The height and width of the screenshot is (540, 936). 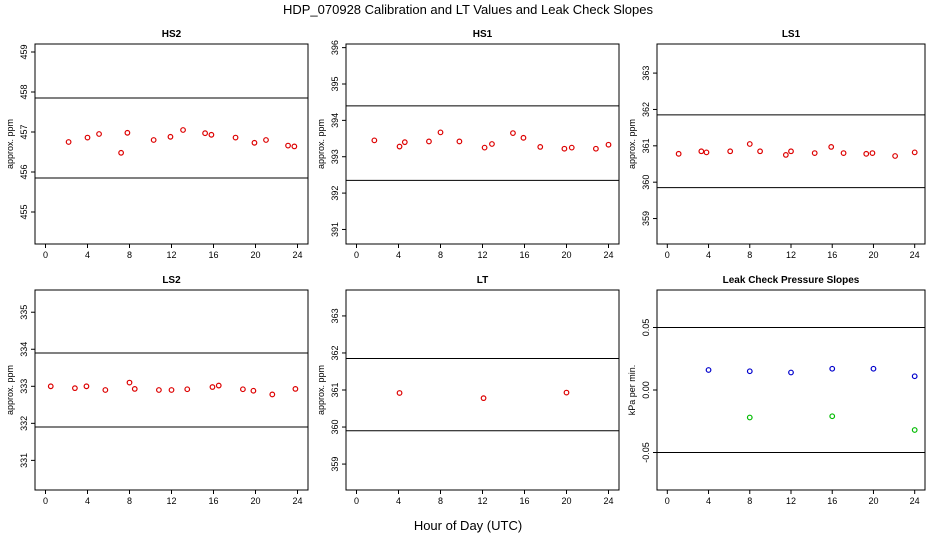 What do you see at coordinates (24, 312) in the screenshot?
I see `y-tick-label: 335` at bounding box center [24, 312].